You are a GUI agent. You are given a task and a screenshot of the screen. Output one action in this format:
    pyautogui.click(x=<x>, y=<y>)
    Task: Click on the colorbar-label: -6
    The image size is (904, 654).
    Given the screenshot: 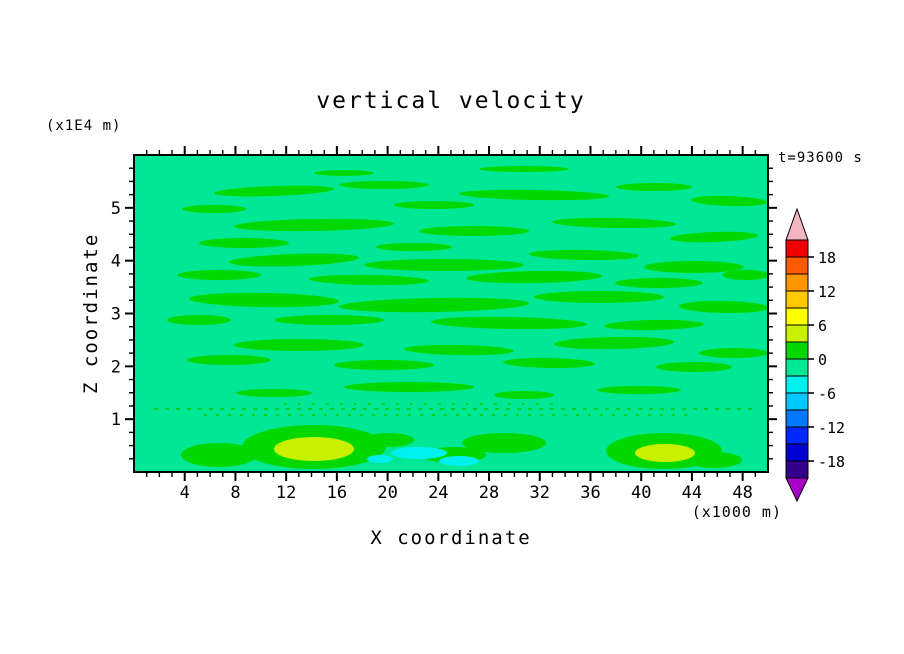 What is the action you would take?
    pyautogui.click(x=827, y=394)
    